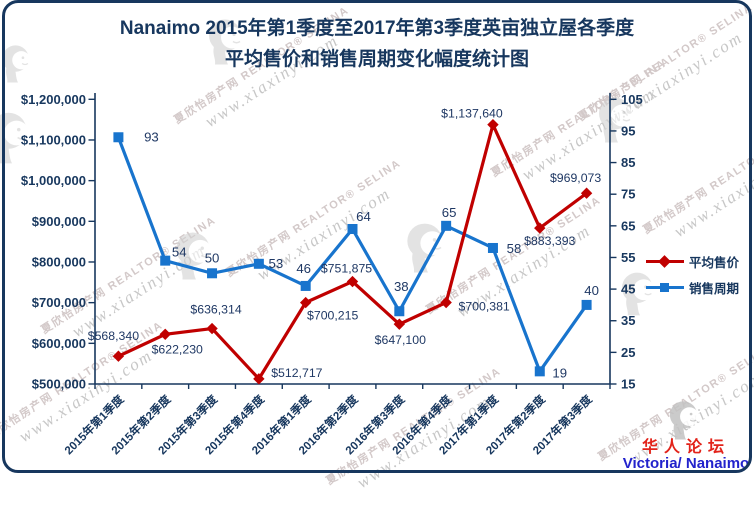 This screenshot has width=754, height=507. What do you see at coordinates (377, 28) in the screenshot?
I see `chart-title-line1: Nanaimo 2015年第1季度至2017年第3季度英亩独立屋各季度` at bounding box center [377, 28].